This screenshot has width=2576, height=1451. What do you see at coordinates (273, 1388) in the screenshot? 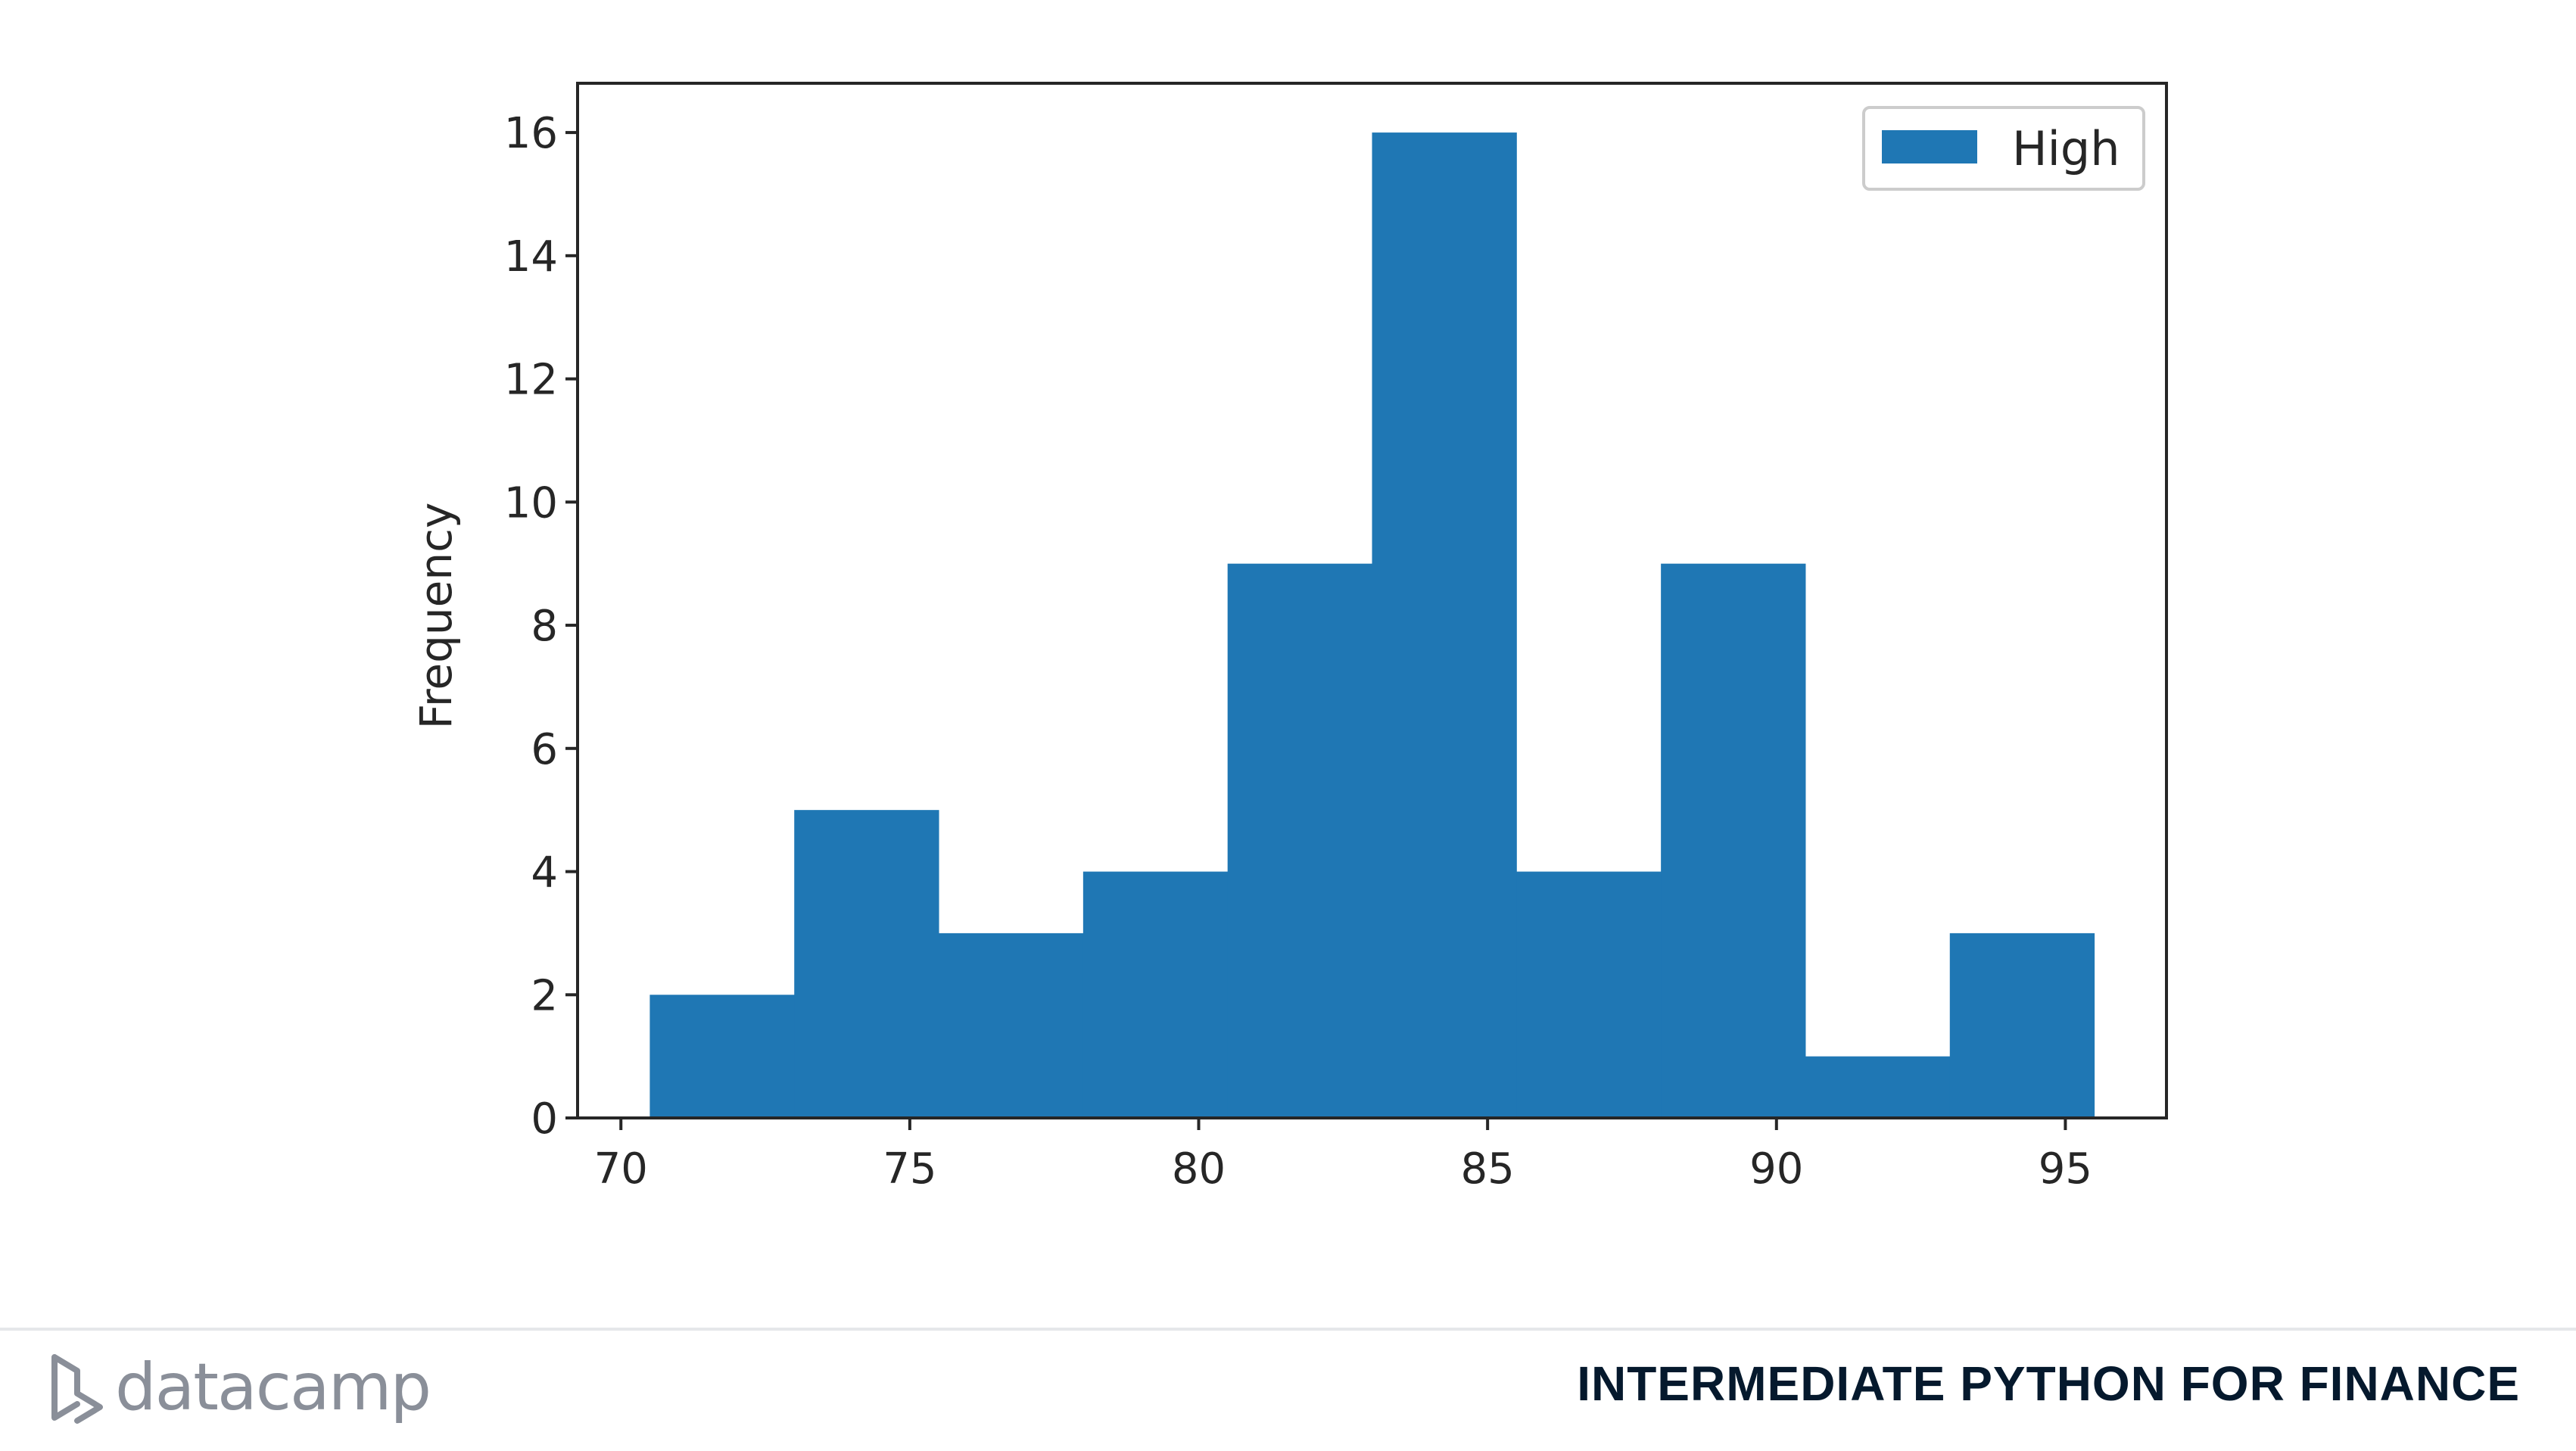
I see `brand-name: datacamp` at bounding box center [273, 1388].